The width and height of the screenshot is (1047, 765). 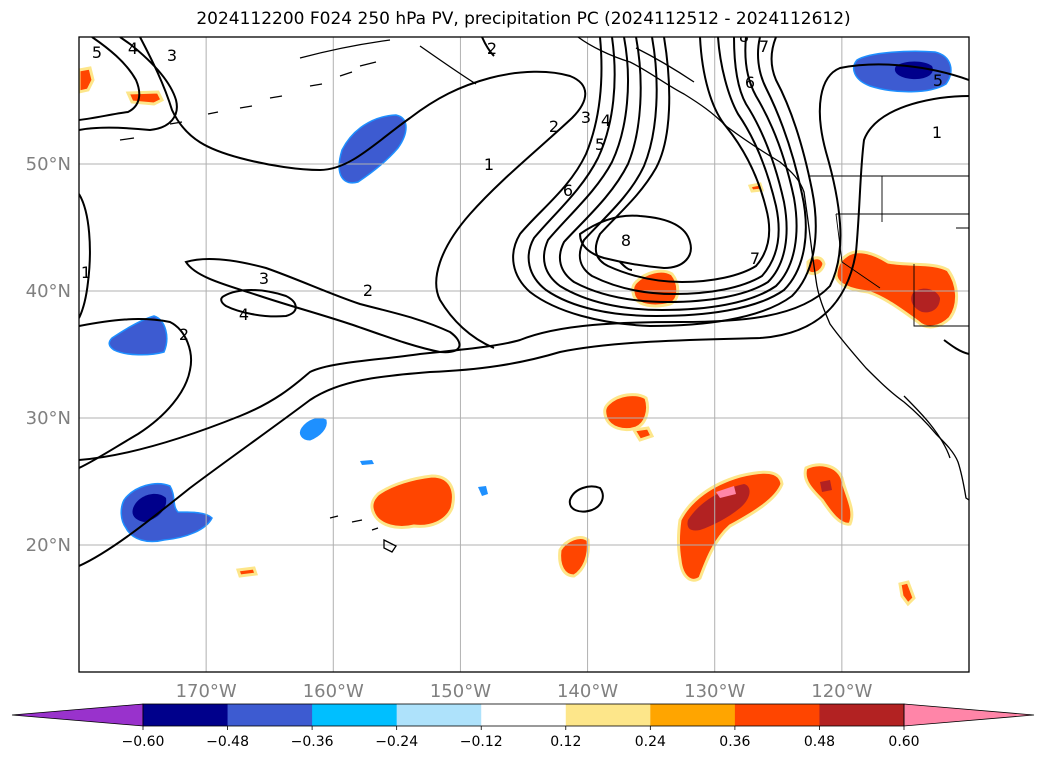 What do you see at coordinates (48, 291) in the screenshot?
I see `latitude-label: 40°N` at bounding box center [48, 291].